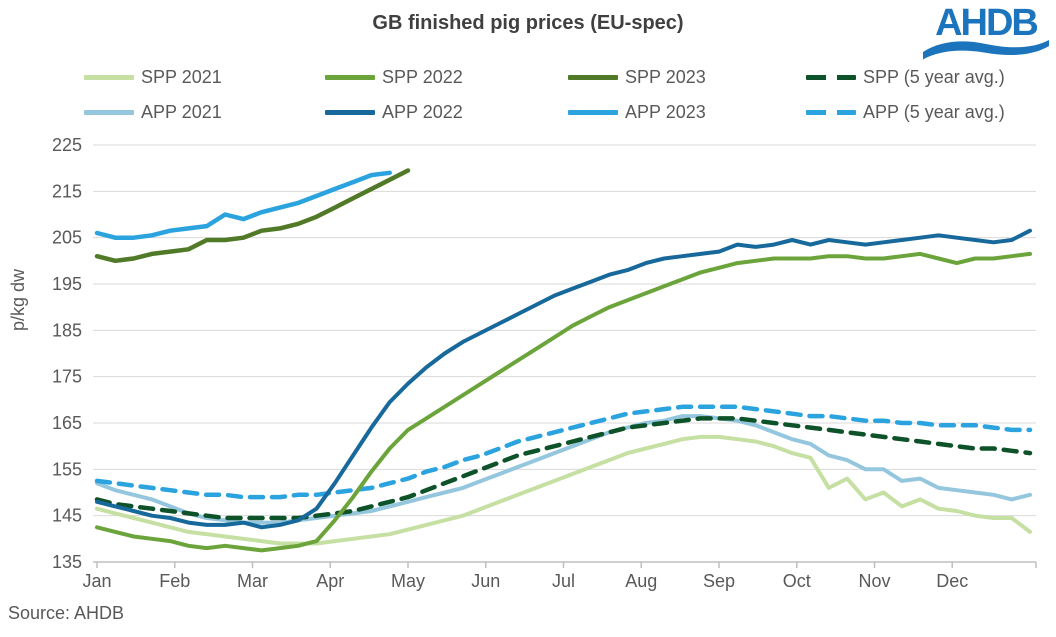 The width and height of the screenshot is (1056, 637). What do you see at coordinates (67, 516) in the screenshot?
I see `y-tick-label-145: 145` at bounding box center [67, 516].